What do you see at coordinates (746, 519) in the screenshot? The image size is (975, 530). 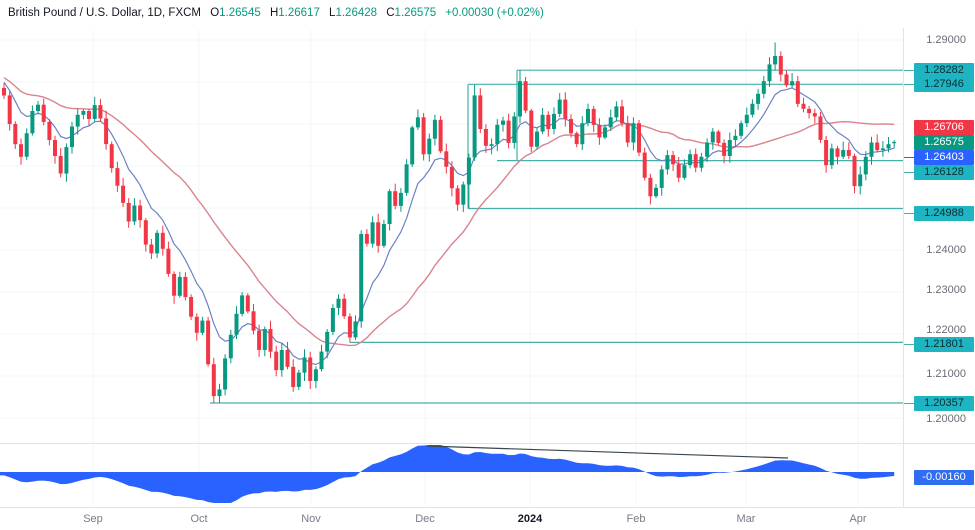 I see `time-label-Mar: Mar` at bounding box center [746, 519].